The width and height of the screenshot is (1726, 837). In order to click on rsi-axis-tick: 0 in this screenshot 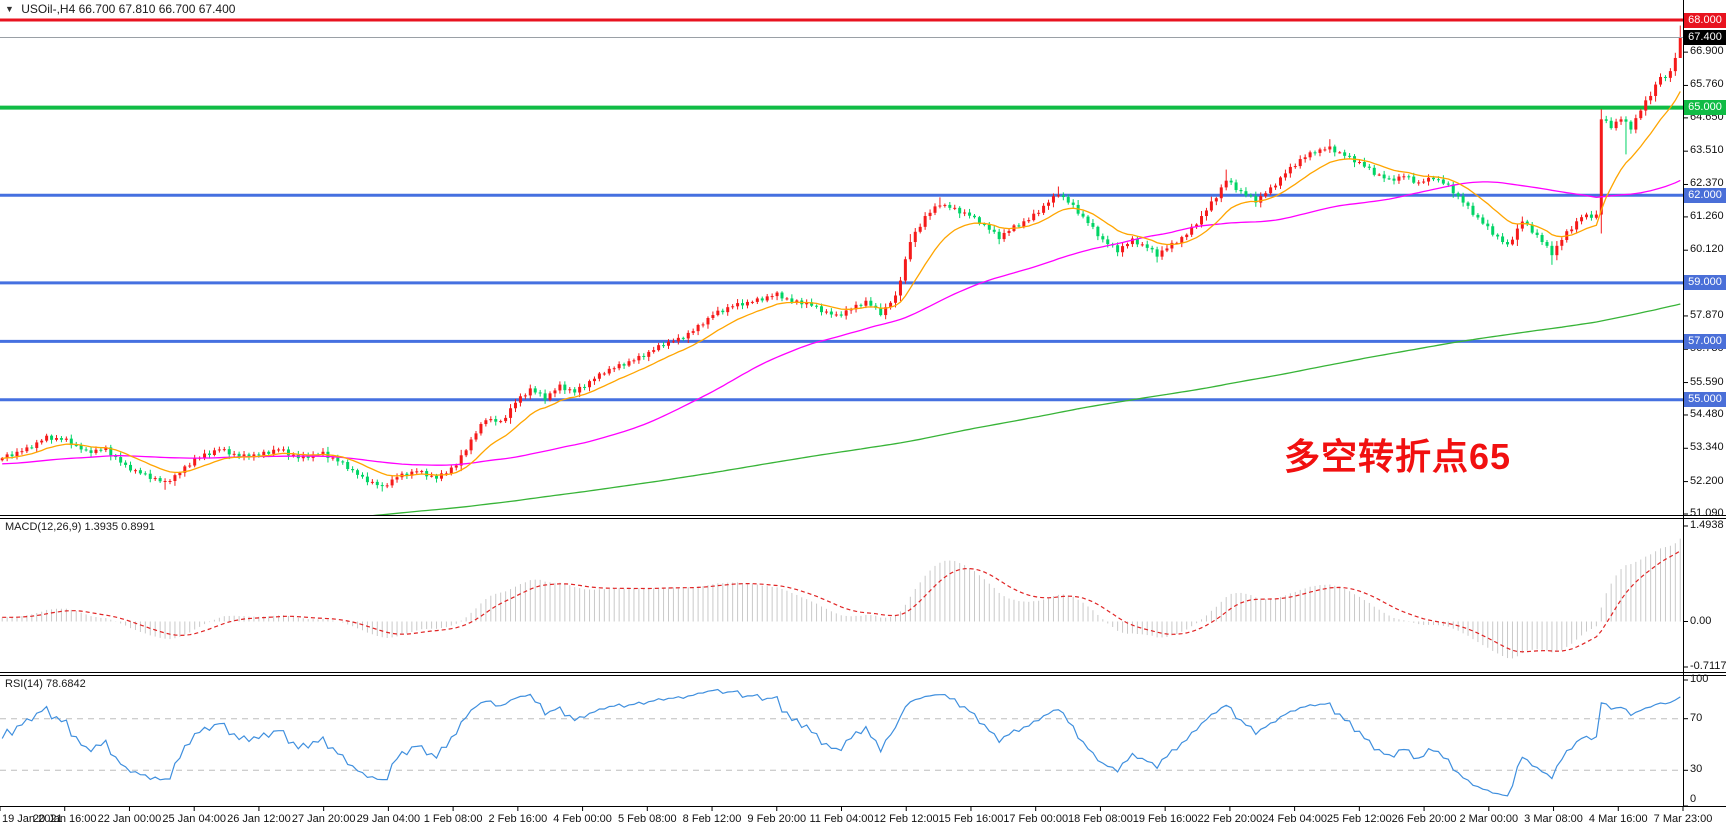, I will do `click(1693, 799)`.